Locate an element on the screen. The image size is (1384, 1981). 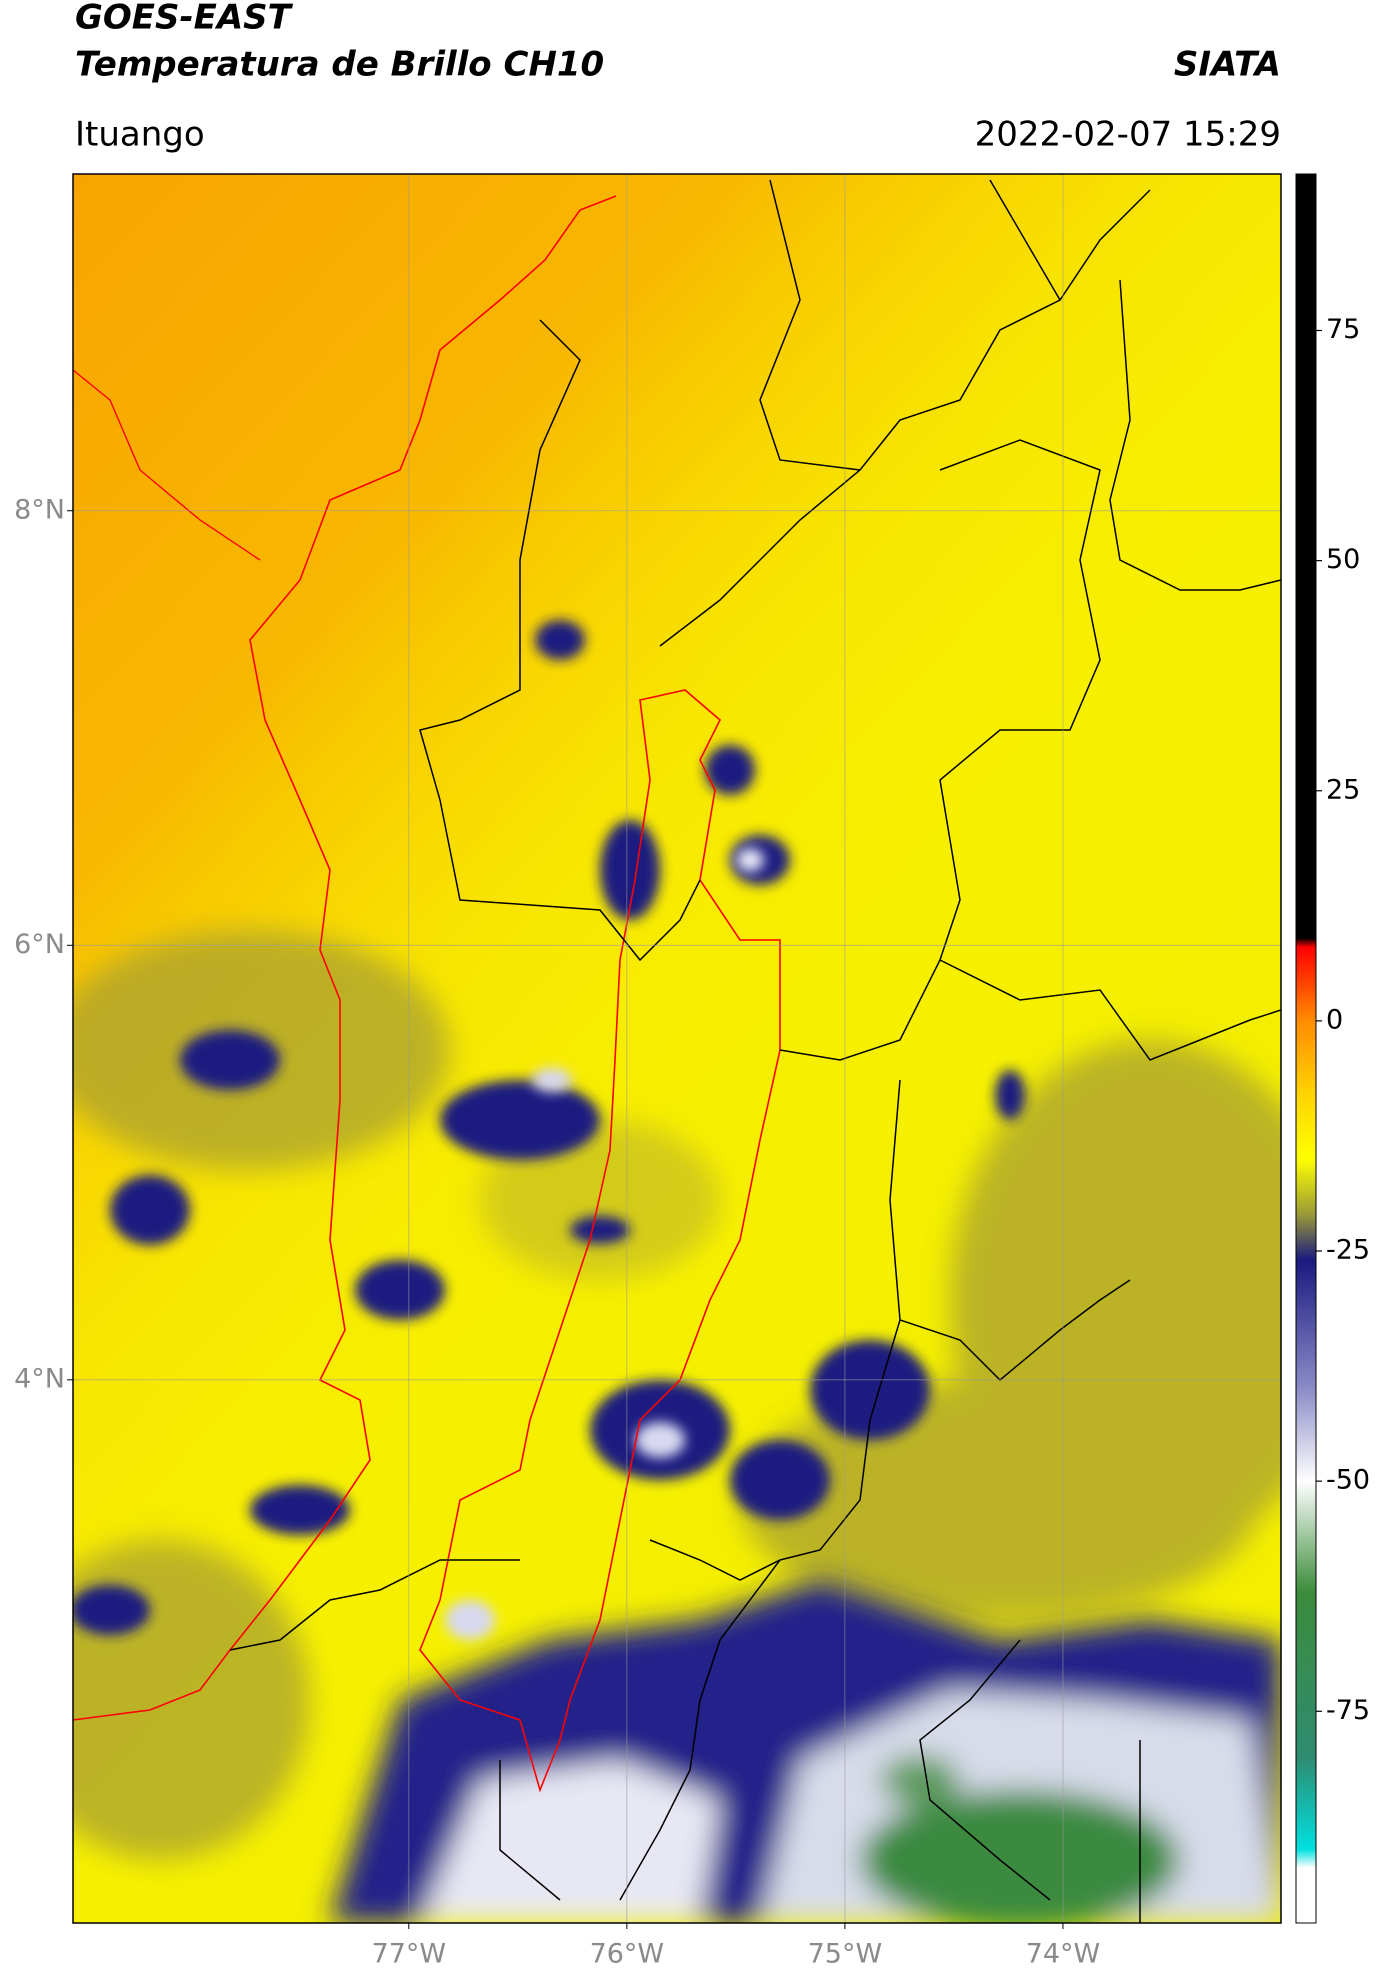
colorbar-tick-label: -50 is located at coordinates (1348, 1480).